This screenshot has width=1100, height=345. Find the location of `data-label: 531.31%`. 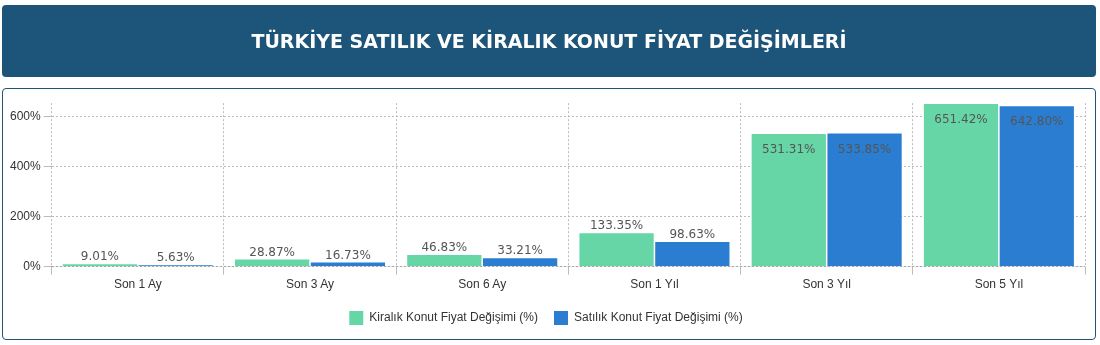

data-label: 531.31% is located at coordinates (789, 149).